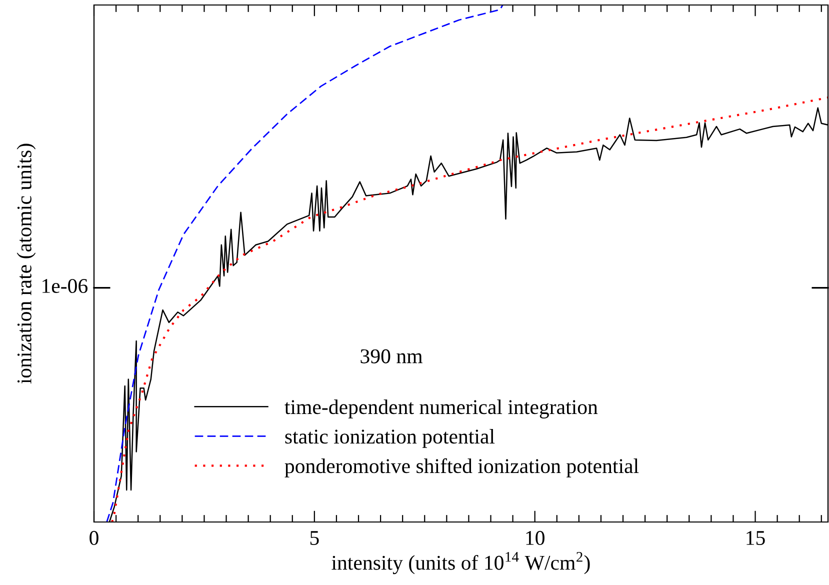 This screenshot has height=585, width=829. I want to click on x-tick-label: 15, so click(755, 538).